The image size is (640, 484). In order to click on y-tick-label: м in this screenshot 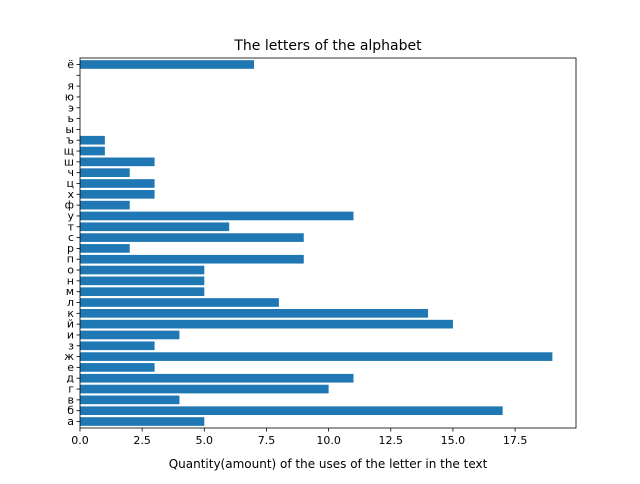, I will do `click(70, 291)`.